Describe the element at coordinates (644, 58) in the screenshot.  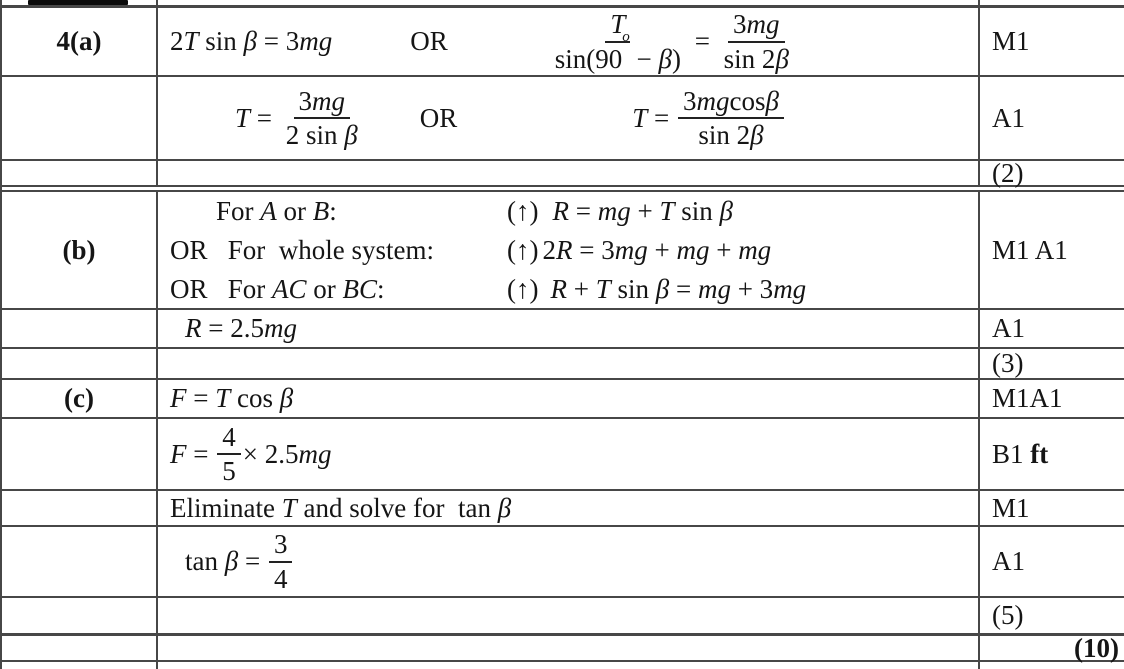
I see `text-run: −` at that location.